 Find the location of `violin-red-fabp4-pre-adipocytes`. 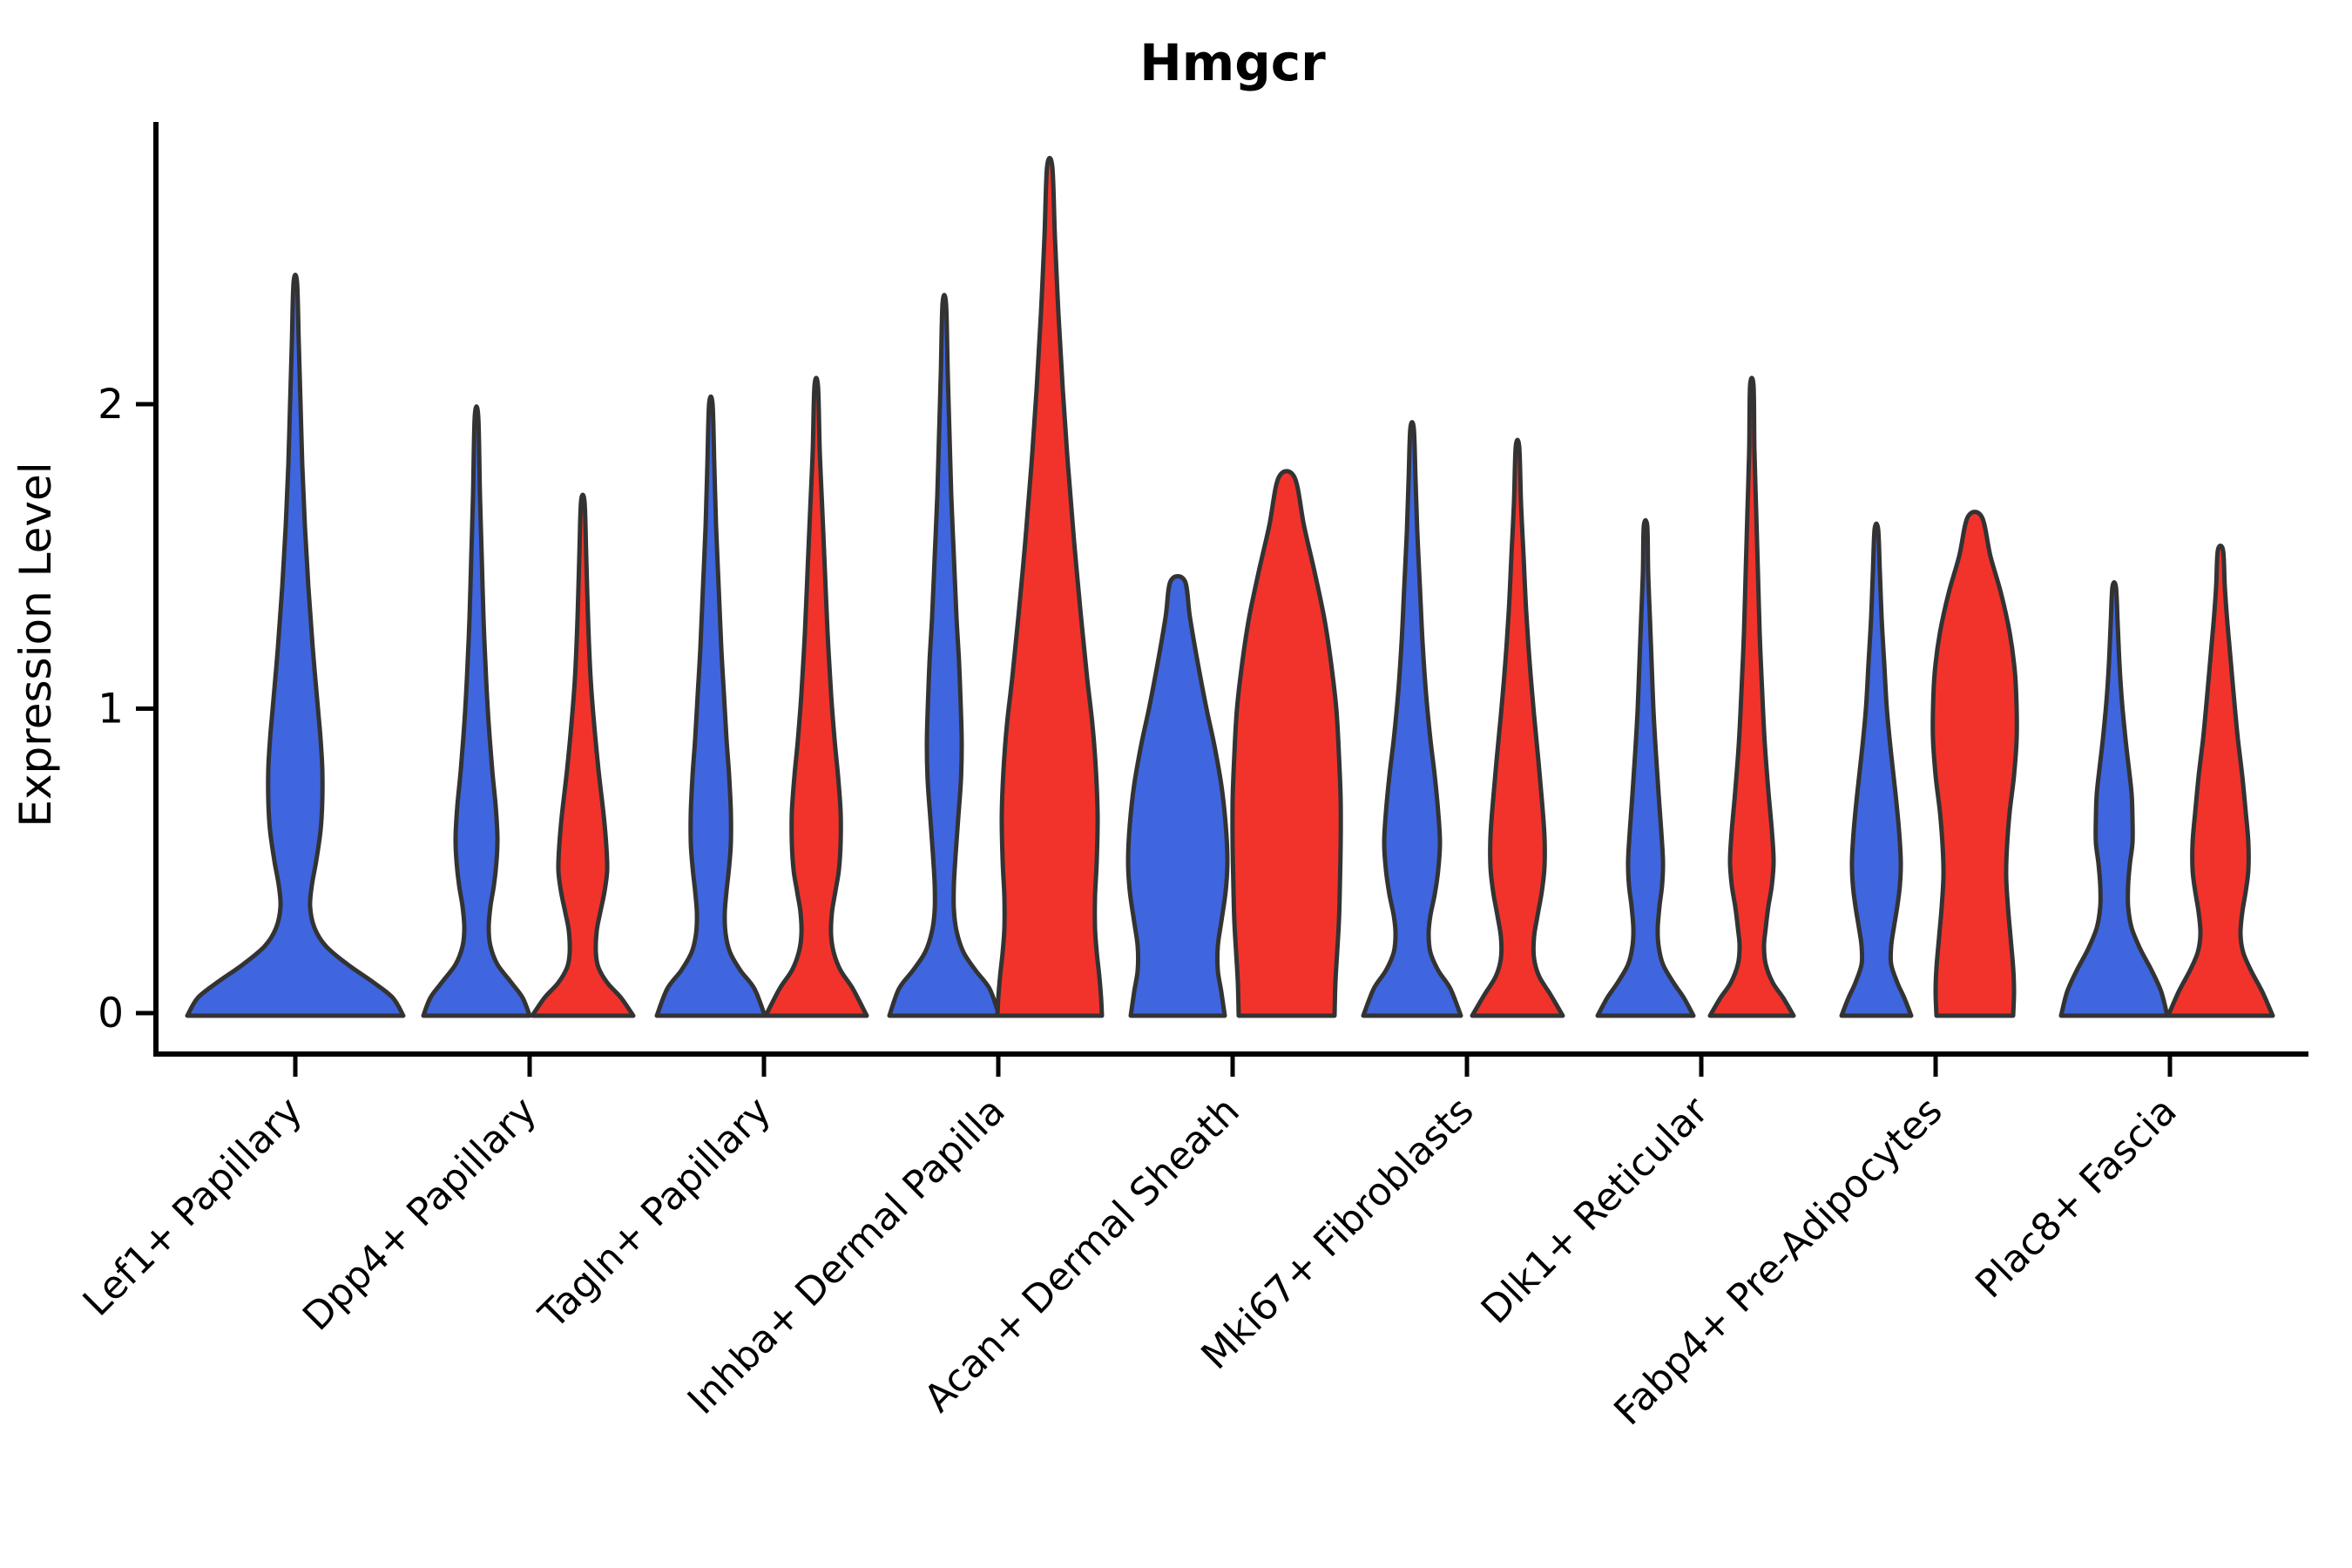

violin-red-fabp4-pre-adipocytes is located at coordinates (1974, 764).